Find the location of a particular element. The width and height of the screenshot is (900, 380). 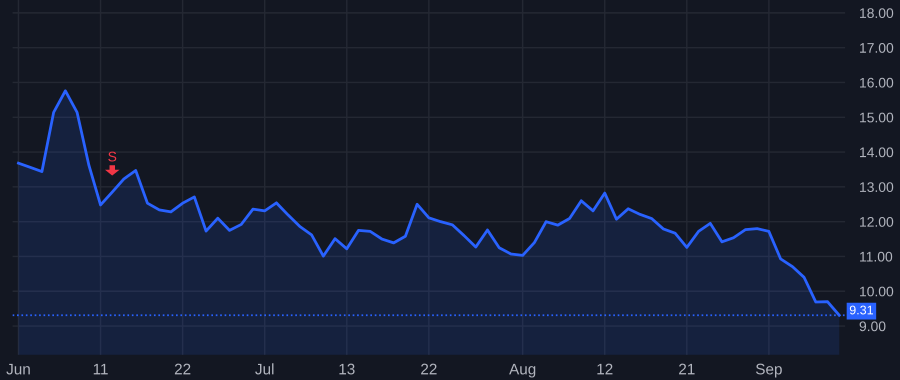

y-tick-label: 18.00 is located at coordinates (877, 13).